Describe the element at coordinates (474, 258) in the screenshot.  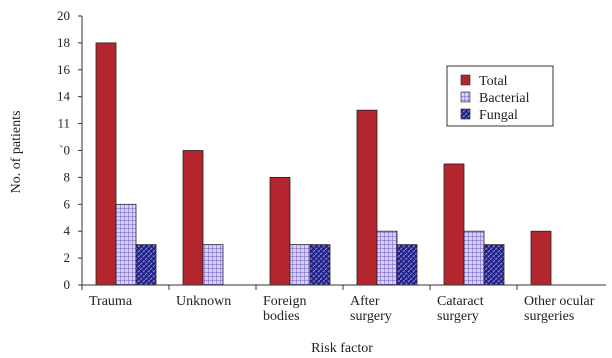
I see `bar-cataract-surgery-bacterial` at that location.